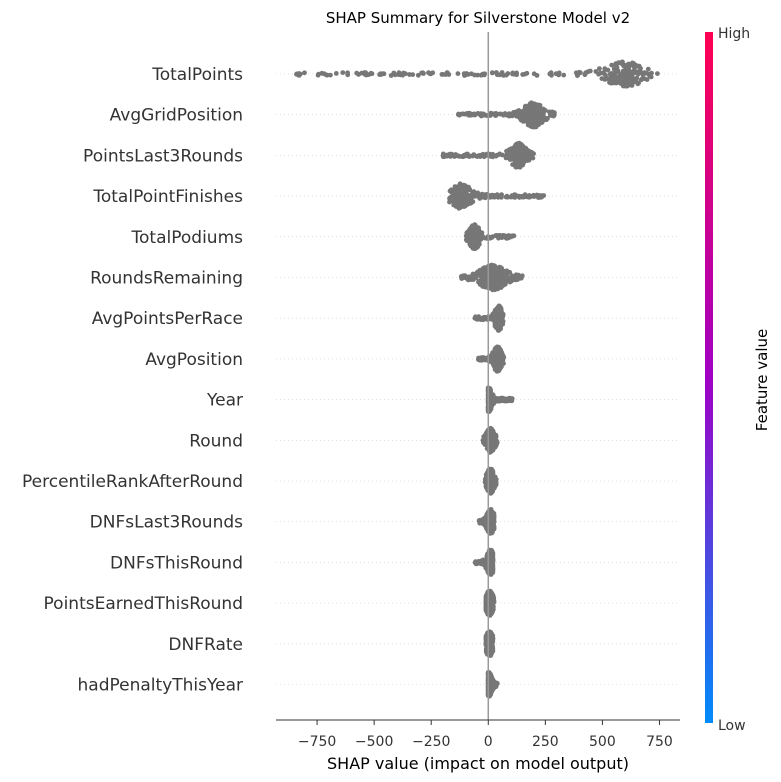 This screenshot has width=781, height=782. What do you see at coordinates (176, 116) in the screenshot?
I see `feature-label: AvgGridPosition` at bounding box center [176, 116].